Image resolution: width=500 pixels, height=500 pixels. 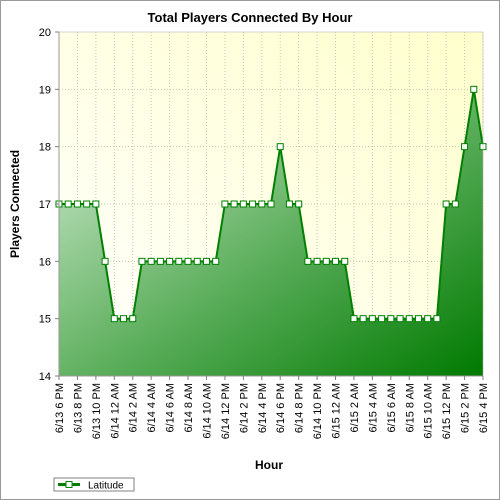 I want to click on x-tick-label: 6/15 12 PM, so click(x=447, y=411).